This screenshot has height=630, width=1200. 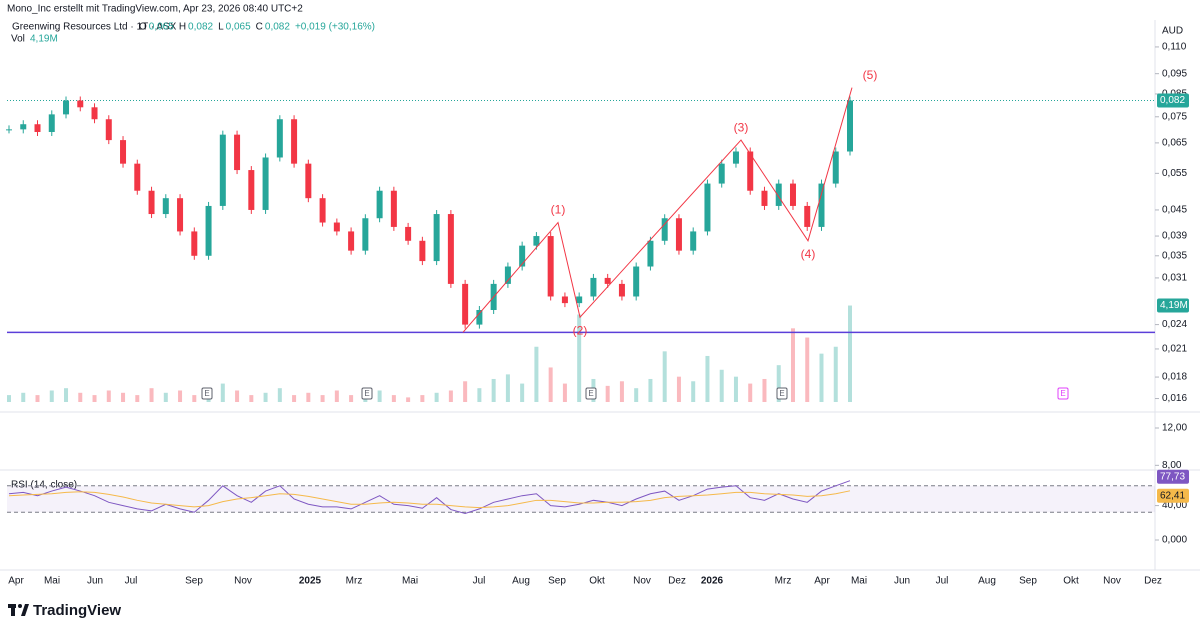 I want to click on y-tick-label: 0,031, so click(x=1174, y=278).